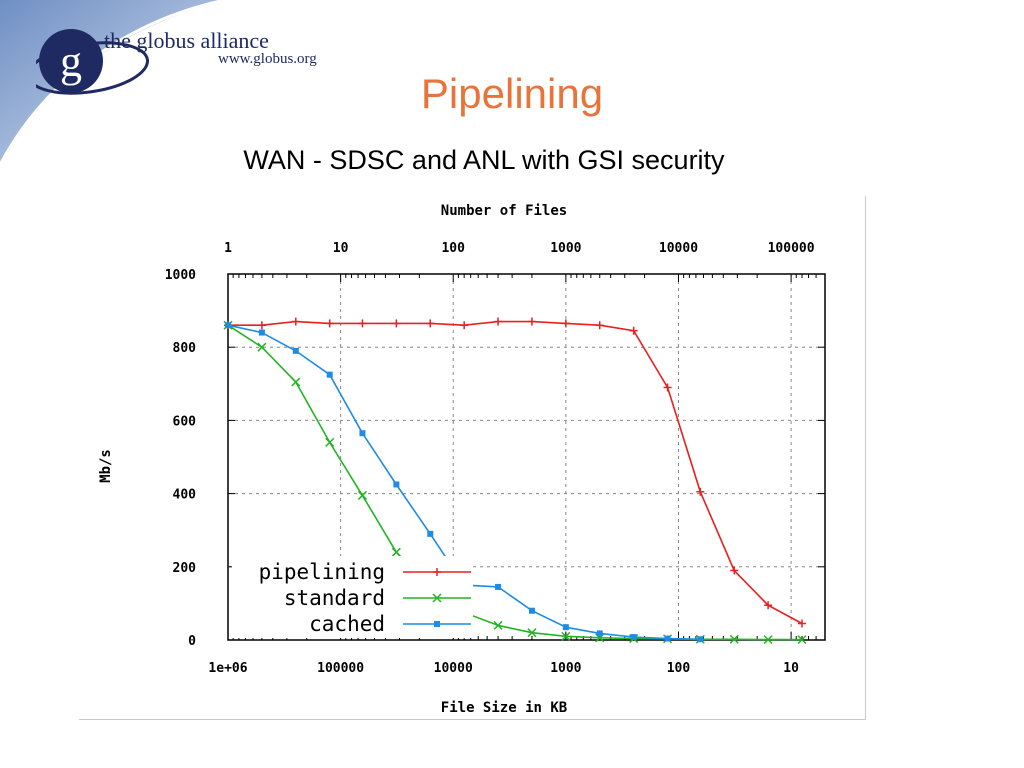 Image resolution: width=1024 pixels, height=768 pixels. Describe the element at coordinates (180, 275) in the screenshot. I see `y-tick-label: 1000` at that location.